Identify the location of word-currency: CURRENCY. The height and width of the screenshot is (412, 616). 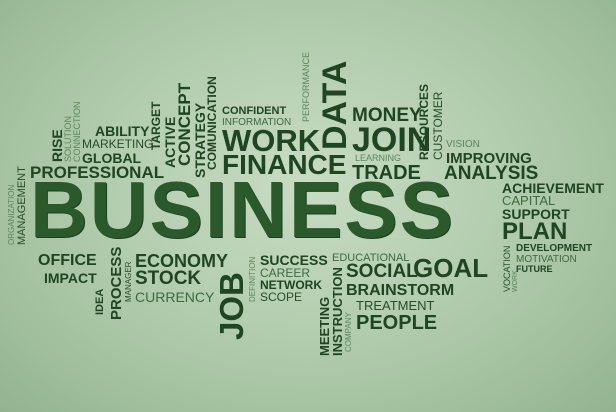
(175, 297).